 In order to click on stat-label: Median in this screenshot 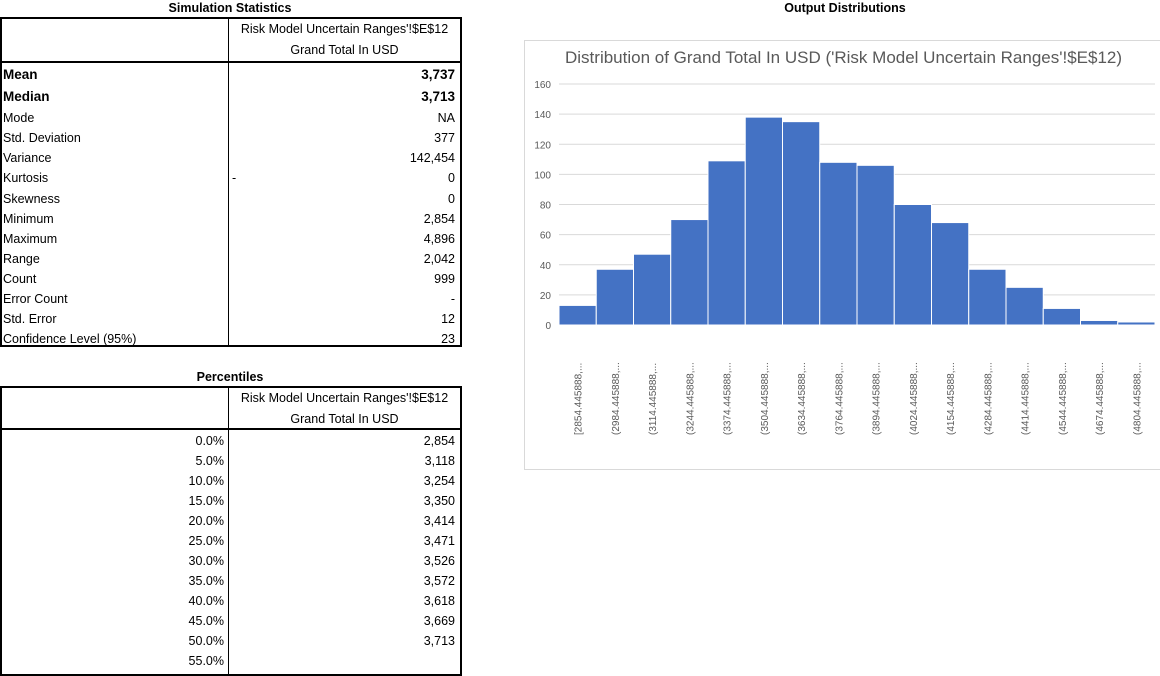, I will do `click(26, 96)`.